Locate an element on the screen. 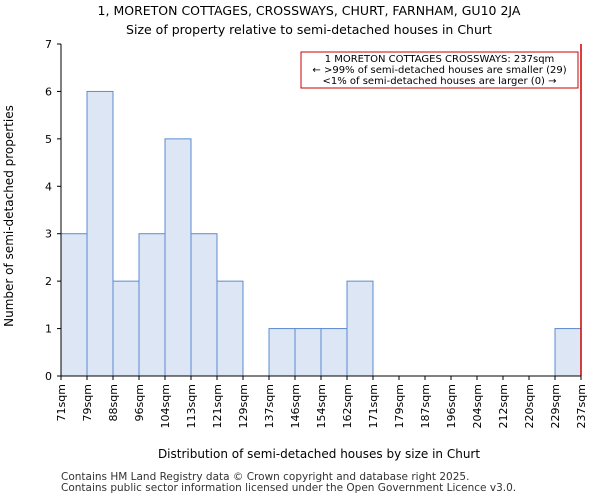 The height and width of the screenshot is (500, 600). y-axis-ticks: 0 1 2 3 4 5 6 7 is located at coordinates (53, 210).